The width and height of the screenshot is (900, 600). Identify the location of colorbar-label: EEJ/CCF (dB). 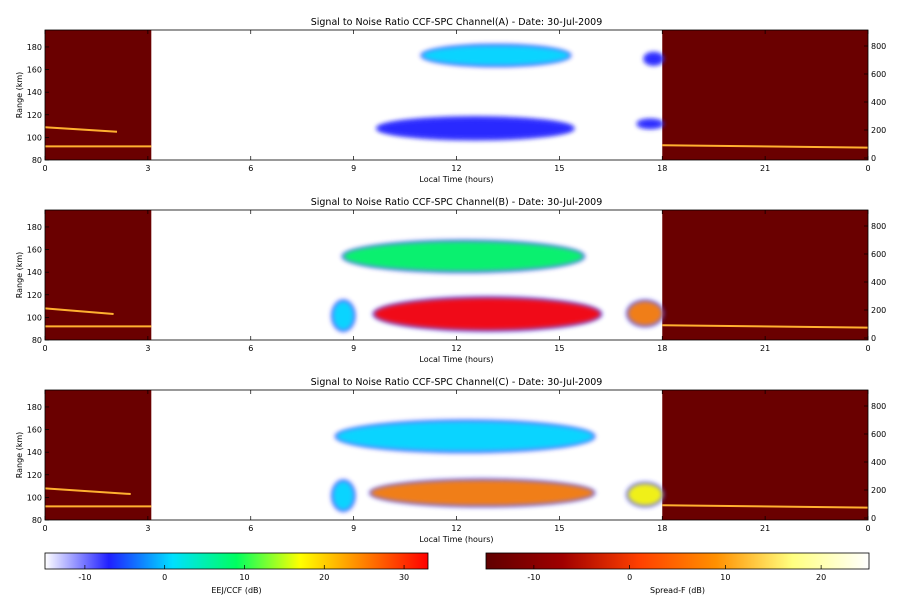
(236, 590).